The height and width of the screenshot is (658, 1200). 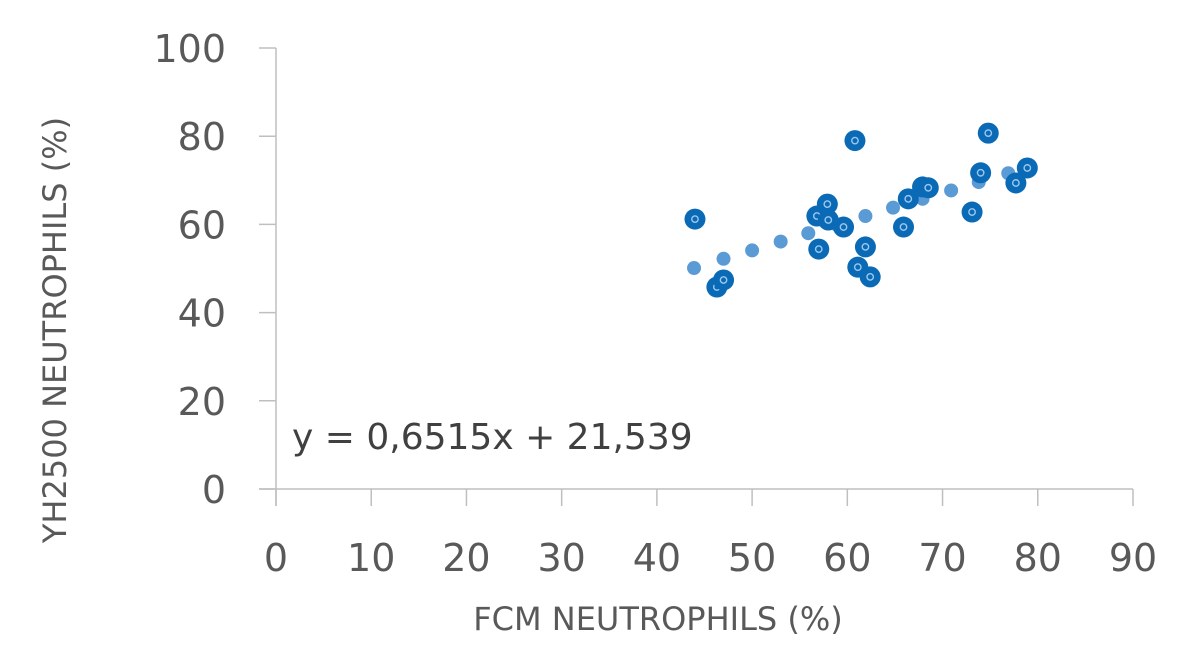 What do you see at coordinates (657, 558) in the screenshot?
I see `x-tick-label: 40` at bounding box center [657, 558].